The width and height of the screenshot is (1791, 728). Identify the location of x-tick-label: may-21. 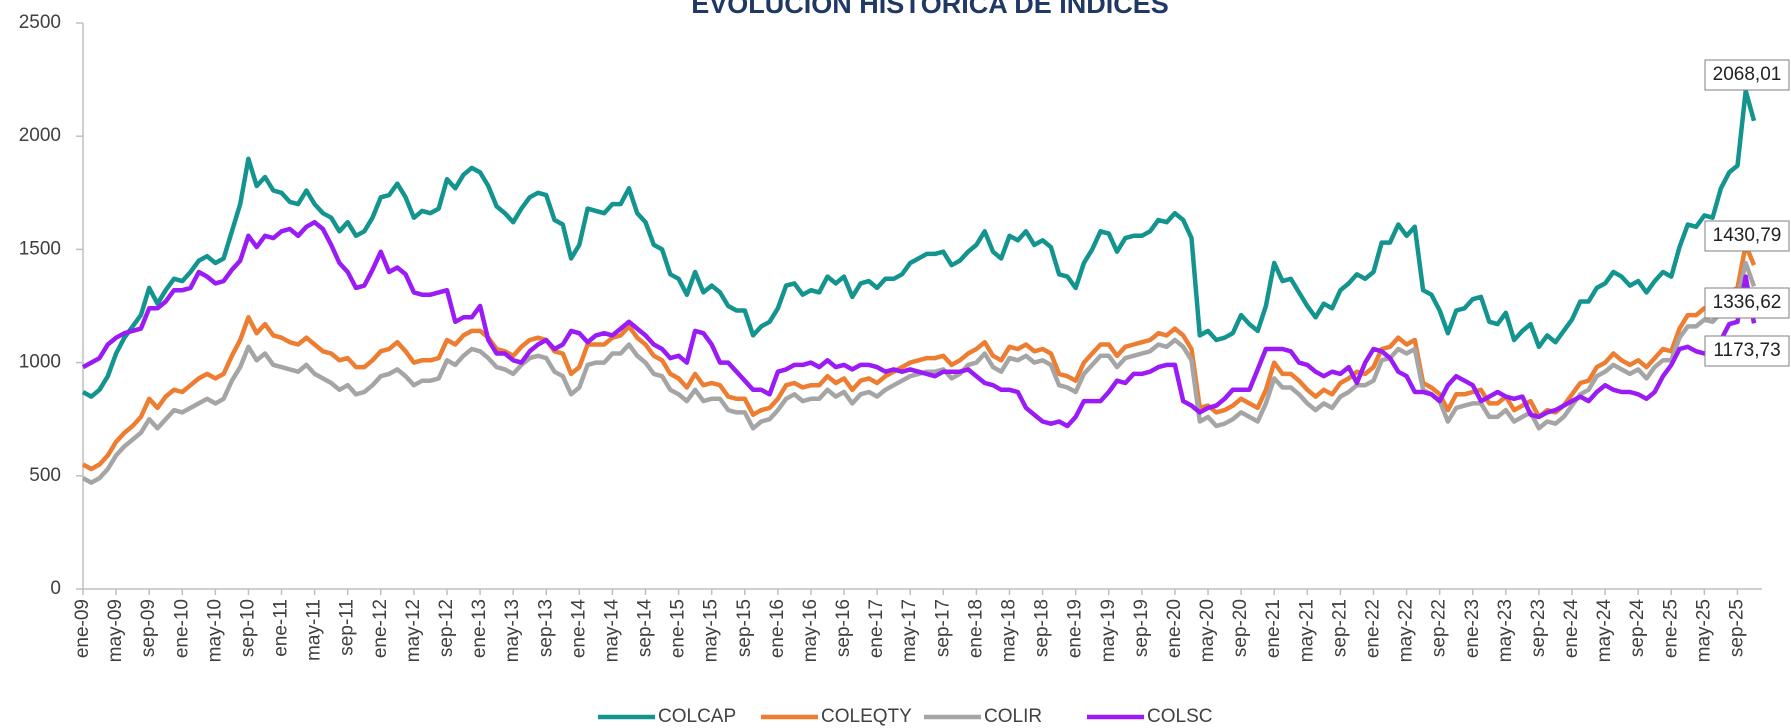
(1306, 630).